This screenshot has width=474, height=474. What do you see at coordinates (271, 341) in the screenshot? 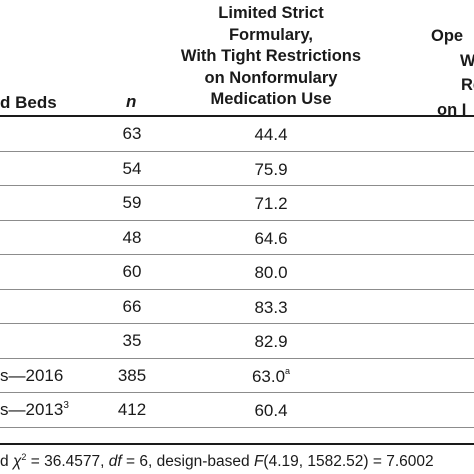
I see `row-value: 82.9` at bounding box center [271, 341].